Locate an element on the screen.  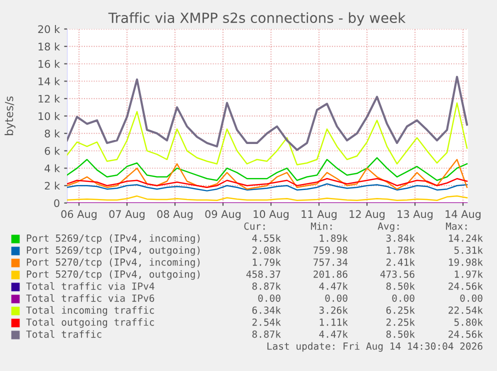
x-tick-label: 10 Aug is located at coordinates (271, 215).